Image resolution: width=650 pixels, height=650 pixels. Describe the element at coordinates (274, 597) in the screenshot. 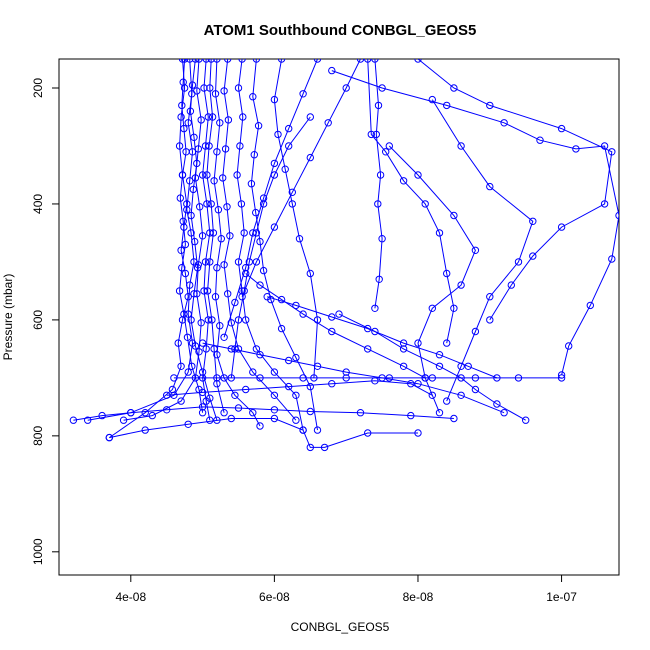

I see `x-tick-label: 6e-08` at that location.